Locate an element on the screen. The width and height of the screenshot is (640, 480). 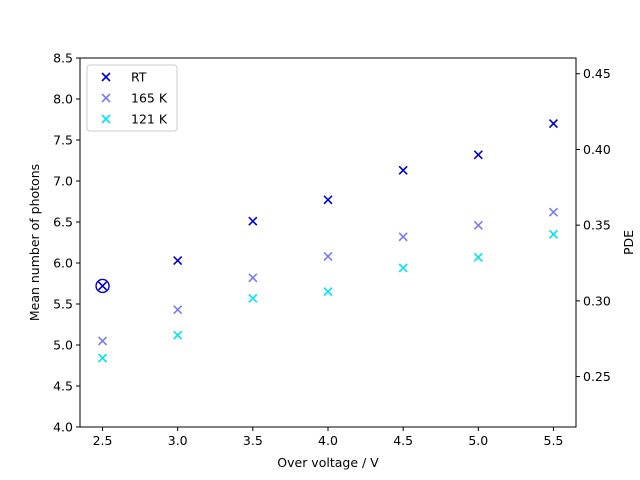
legend-marker-1-stroke-b is located at coordinates (106, 98).